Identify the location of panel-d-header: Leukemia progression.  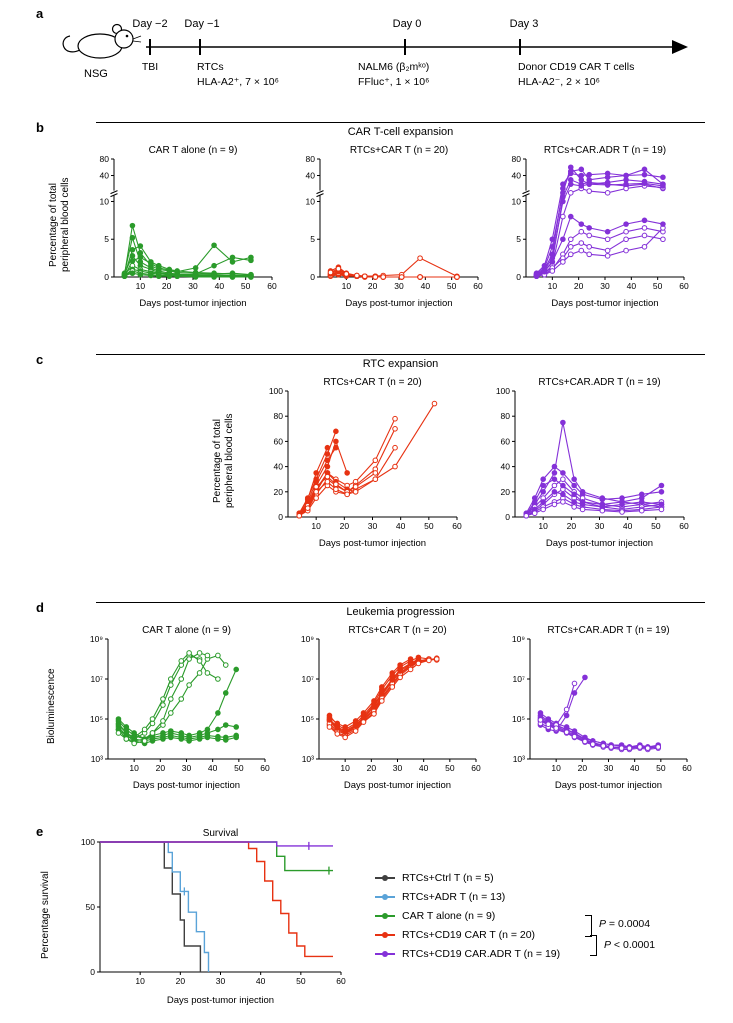
(400, 609).